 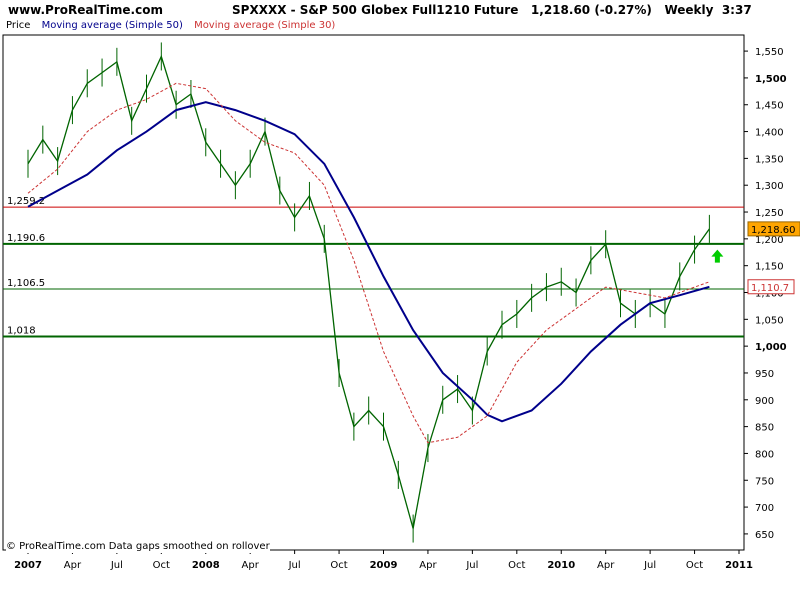 What do you see at coordinates (85, 10) in the screenshot?
I see `site-name: www.ProRealTime.com` at bounding box center [85, 10].